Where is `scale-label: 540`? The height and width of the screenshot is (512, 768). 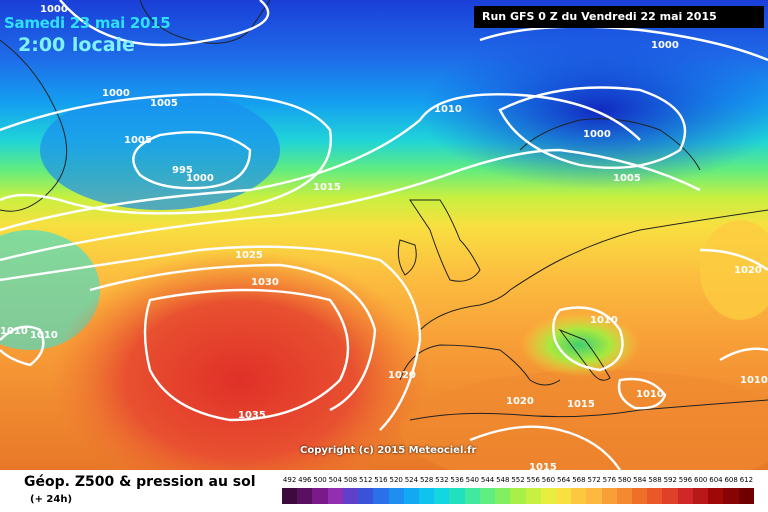
scale-label: 540 is located at coordinates (472, 480).